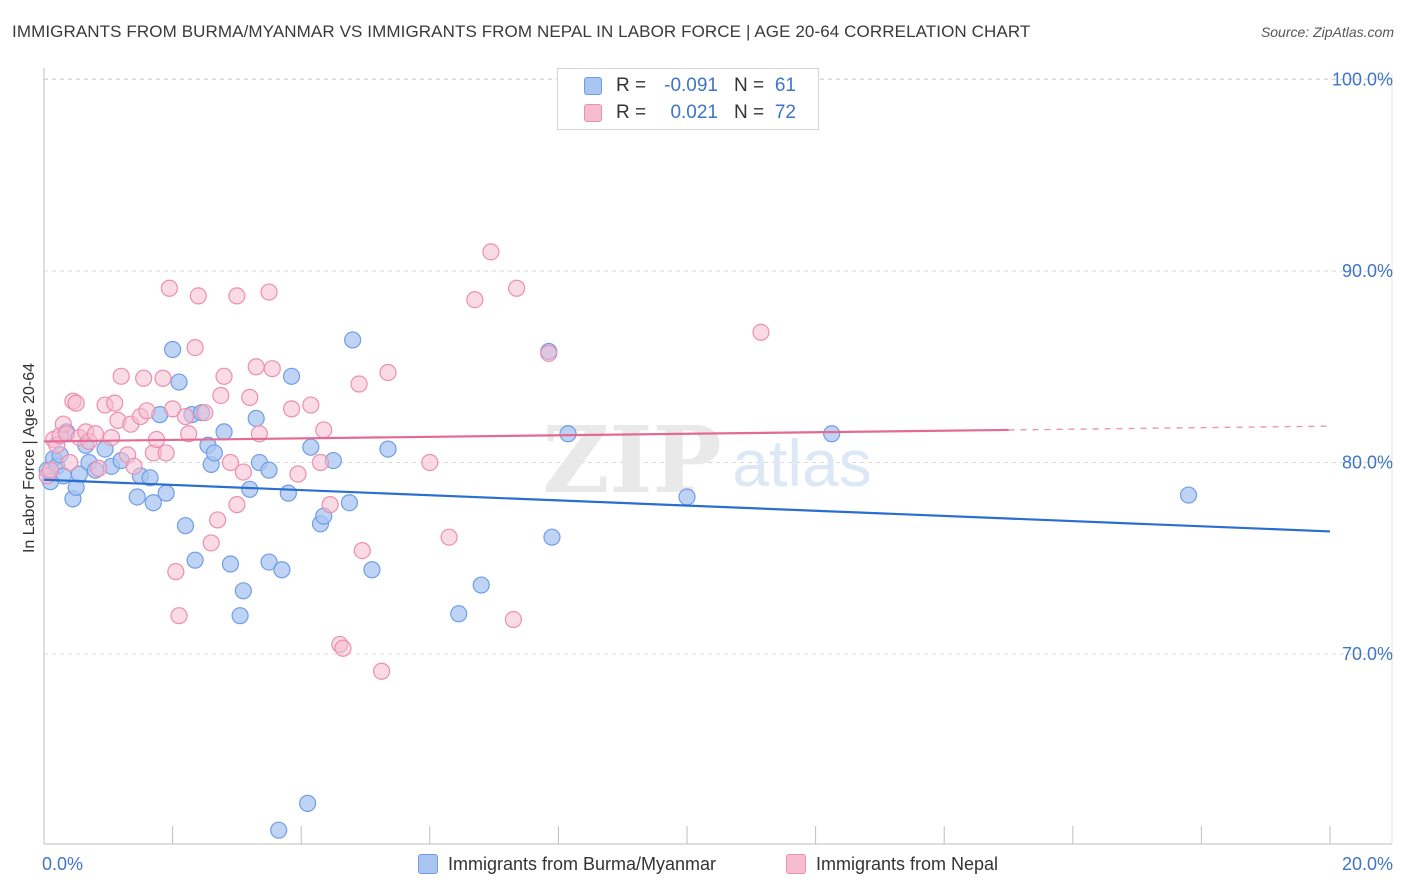 The image size is (1406, 892). What do you see at coordinates (694, 112) in the screenshot?
I see `nepal-r-value: 0.021` at bounding box center [694, 112].